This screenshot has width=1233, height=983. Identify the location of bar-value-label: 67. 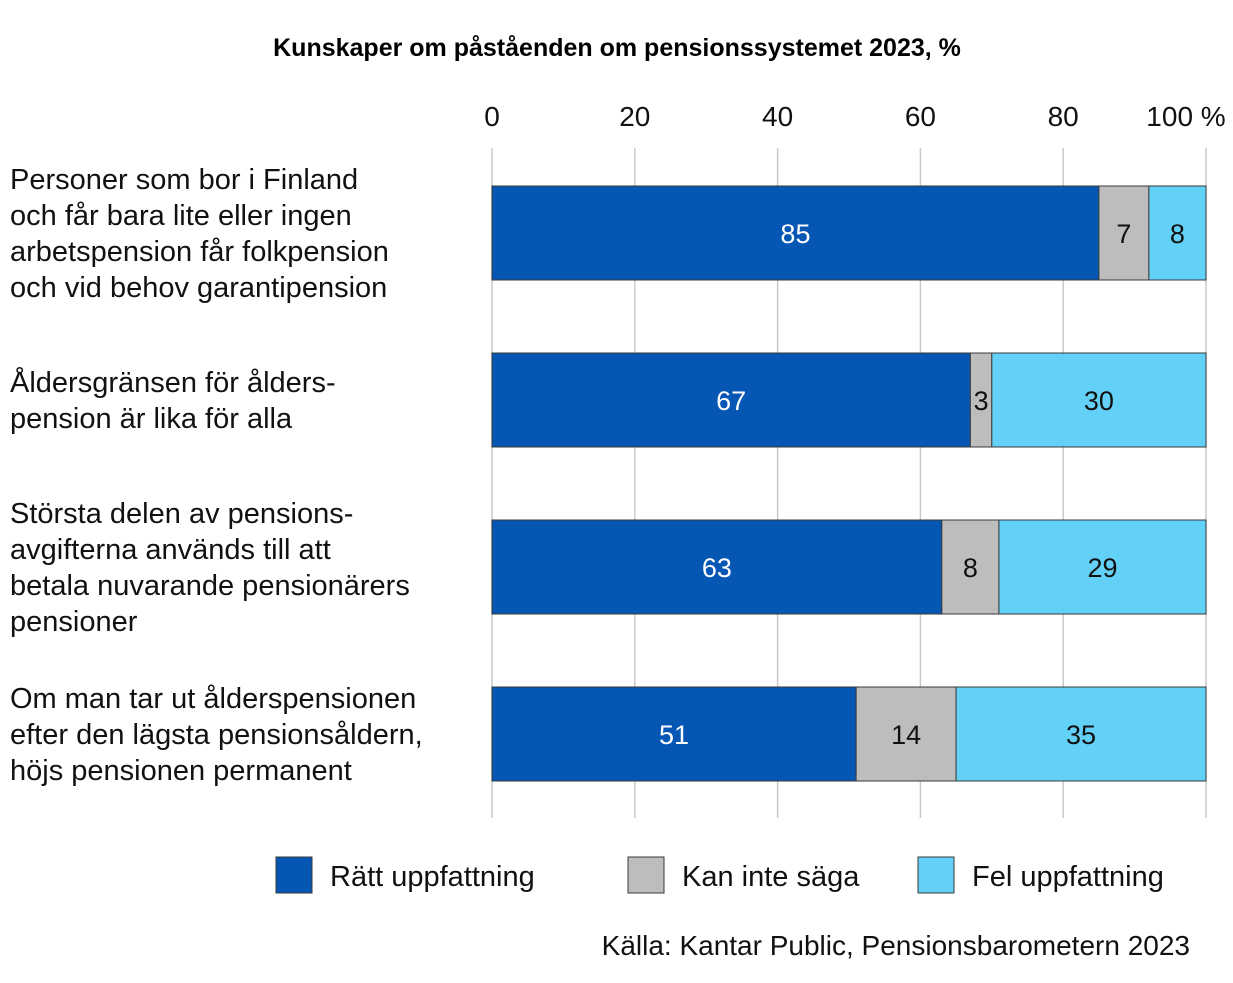
(731, 401).